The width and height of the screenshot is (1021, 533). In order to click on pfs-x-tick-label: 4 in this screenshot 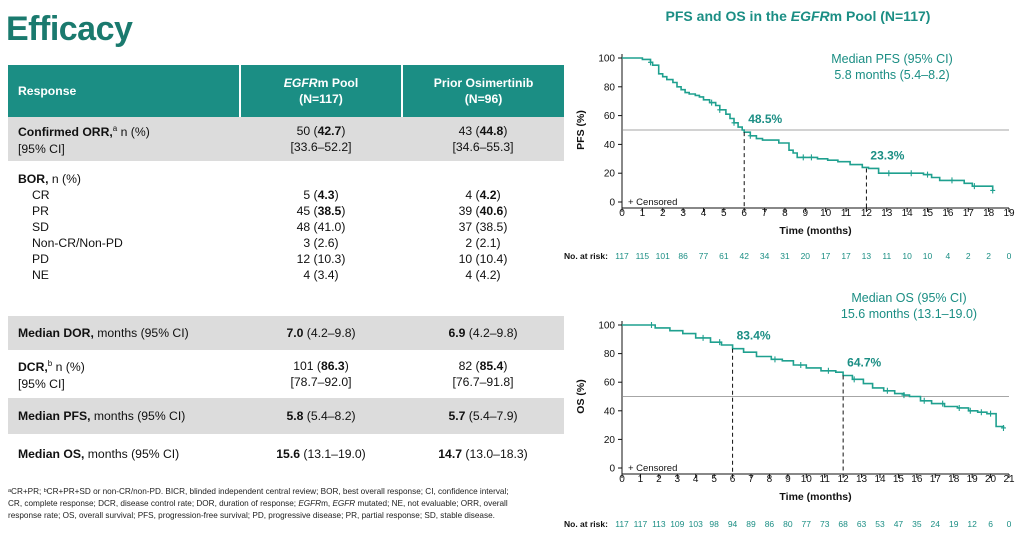, I will do `click(704, 213)`.